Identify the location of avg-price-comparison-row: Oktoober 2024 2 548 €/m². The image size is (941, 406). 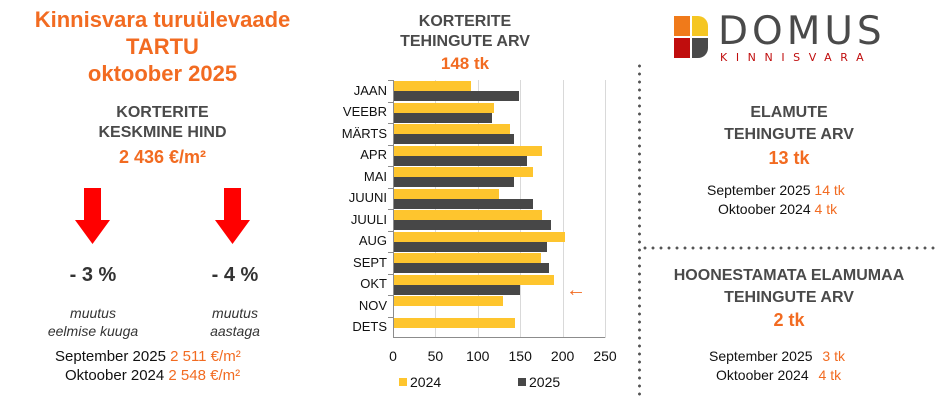
(152, 375).